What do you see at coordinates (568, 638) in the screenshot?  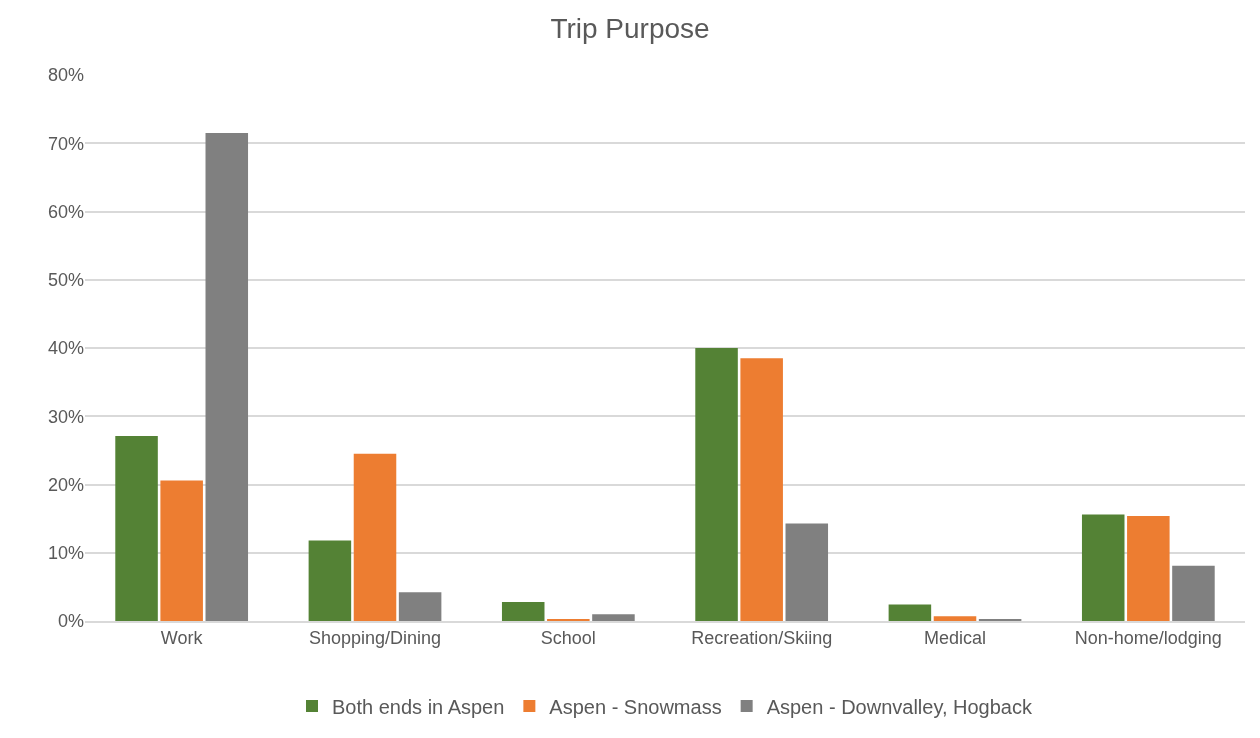 I see `x-tick-label: School` at bounding box center [568, 638].